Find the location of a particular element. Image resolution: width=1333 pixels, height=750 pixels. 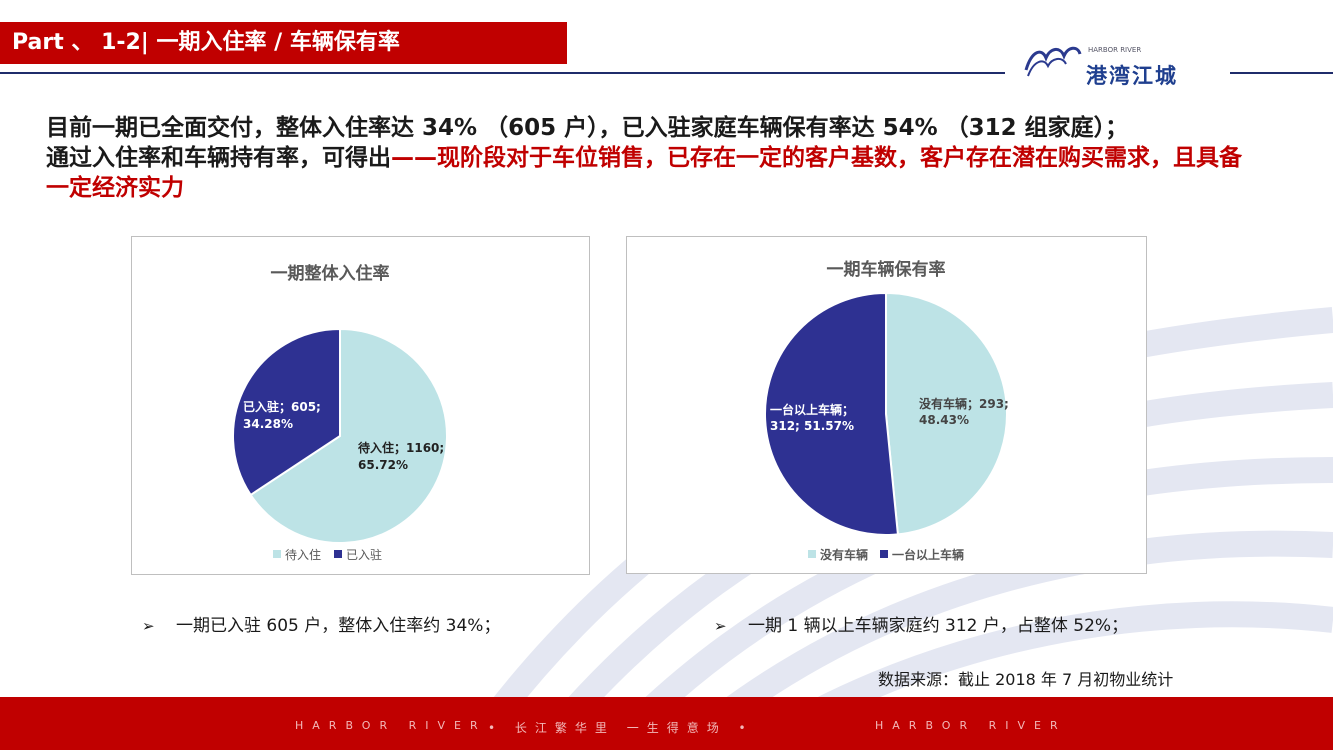

bullet-left: ➢ 一期已入驻 605 户，整体入住率约 34%； is located at coordinates (372, 626).